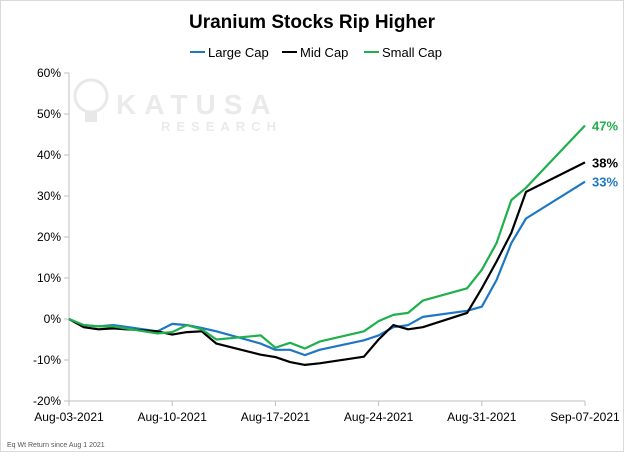  What do you see at coordinates (585, 417) in the screenshot?
I see `x-tick-label: Sep-07-2021` at bounding box center [585, 417].